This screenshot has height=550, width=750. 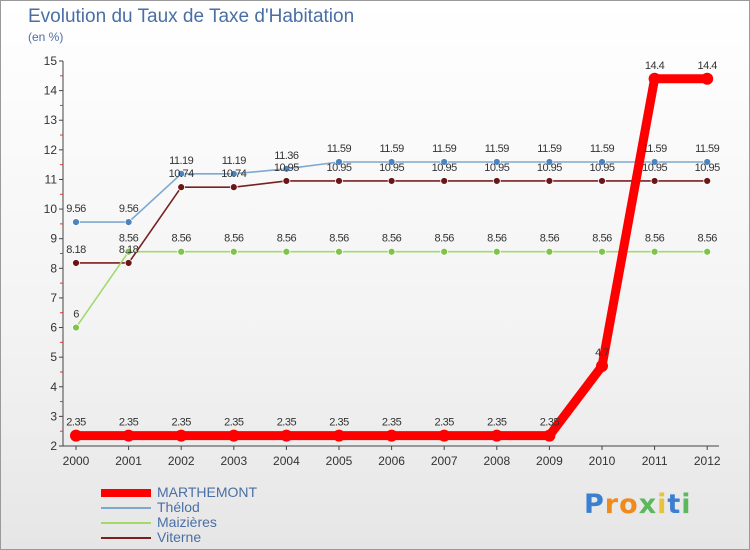 I want to click on y-tick-label: 9, so click(x=53, y=239).